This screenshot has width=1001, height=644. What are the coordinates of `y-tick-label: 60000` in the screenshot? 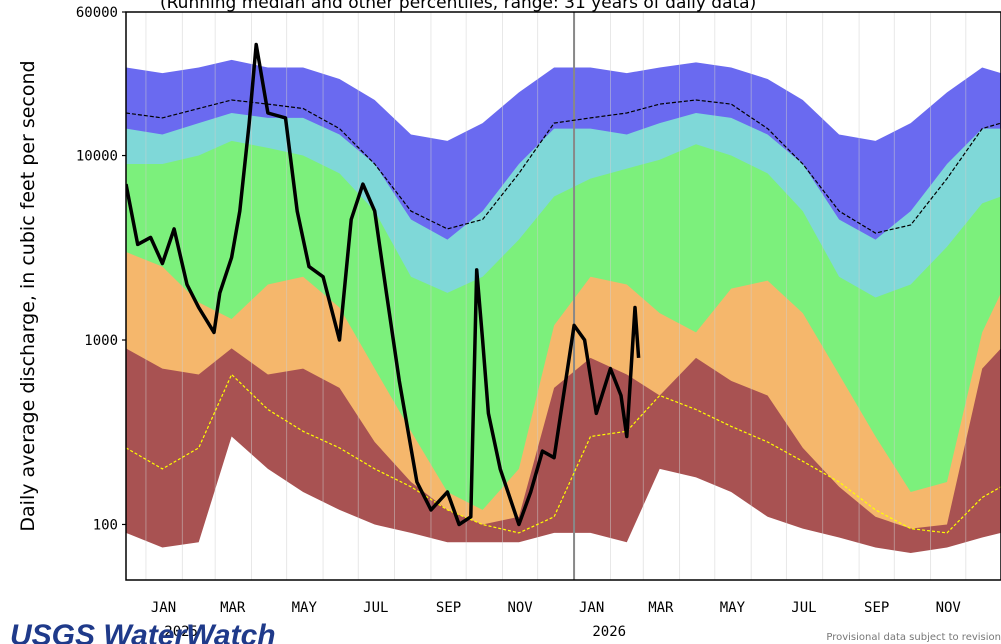 It's located at (97, 13).